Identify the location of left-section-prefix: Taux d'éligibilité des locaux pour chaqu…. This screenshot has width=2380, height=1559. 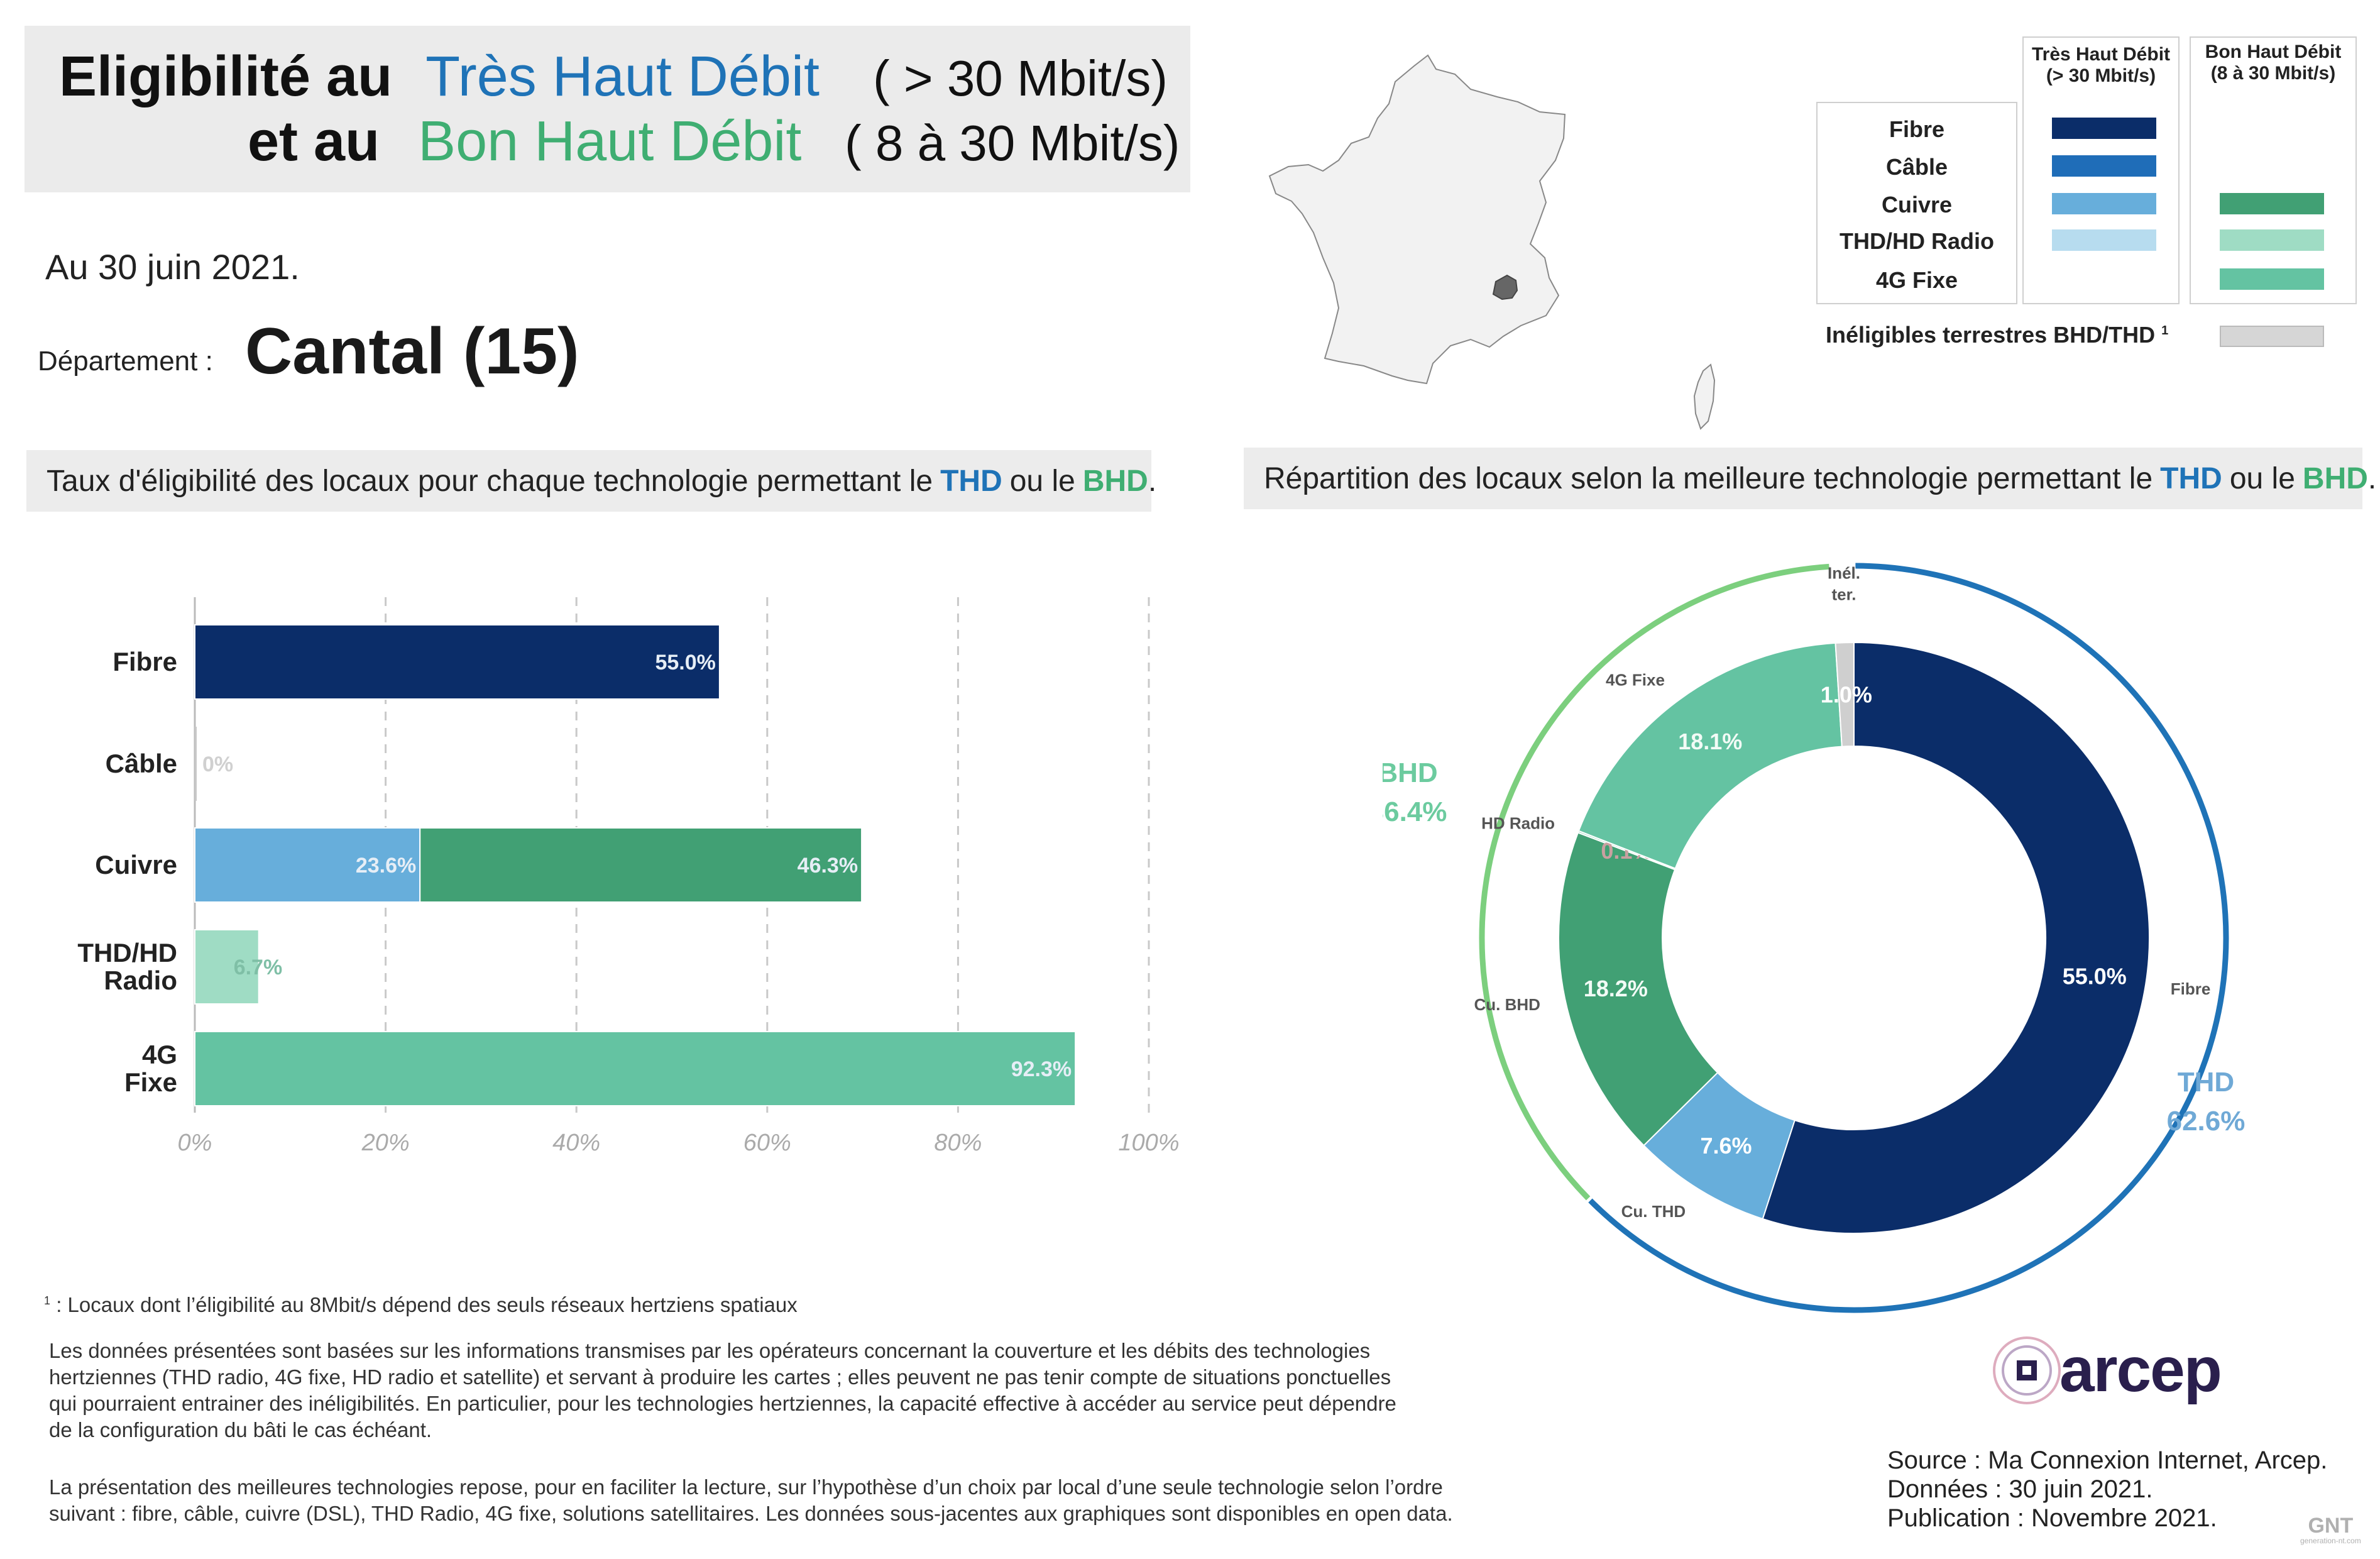
(490, 481).